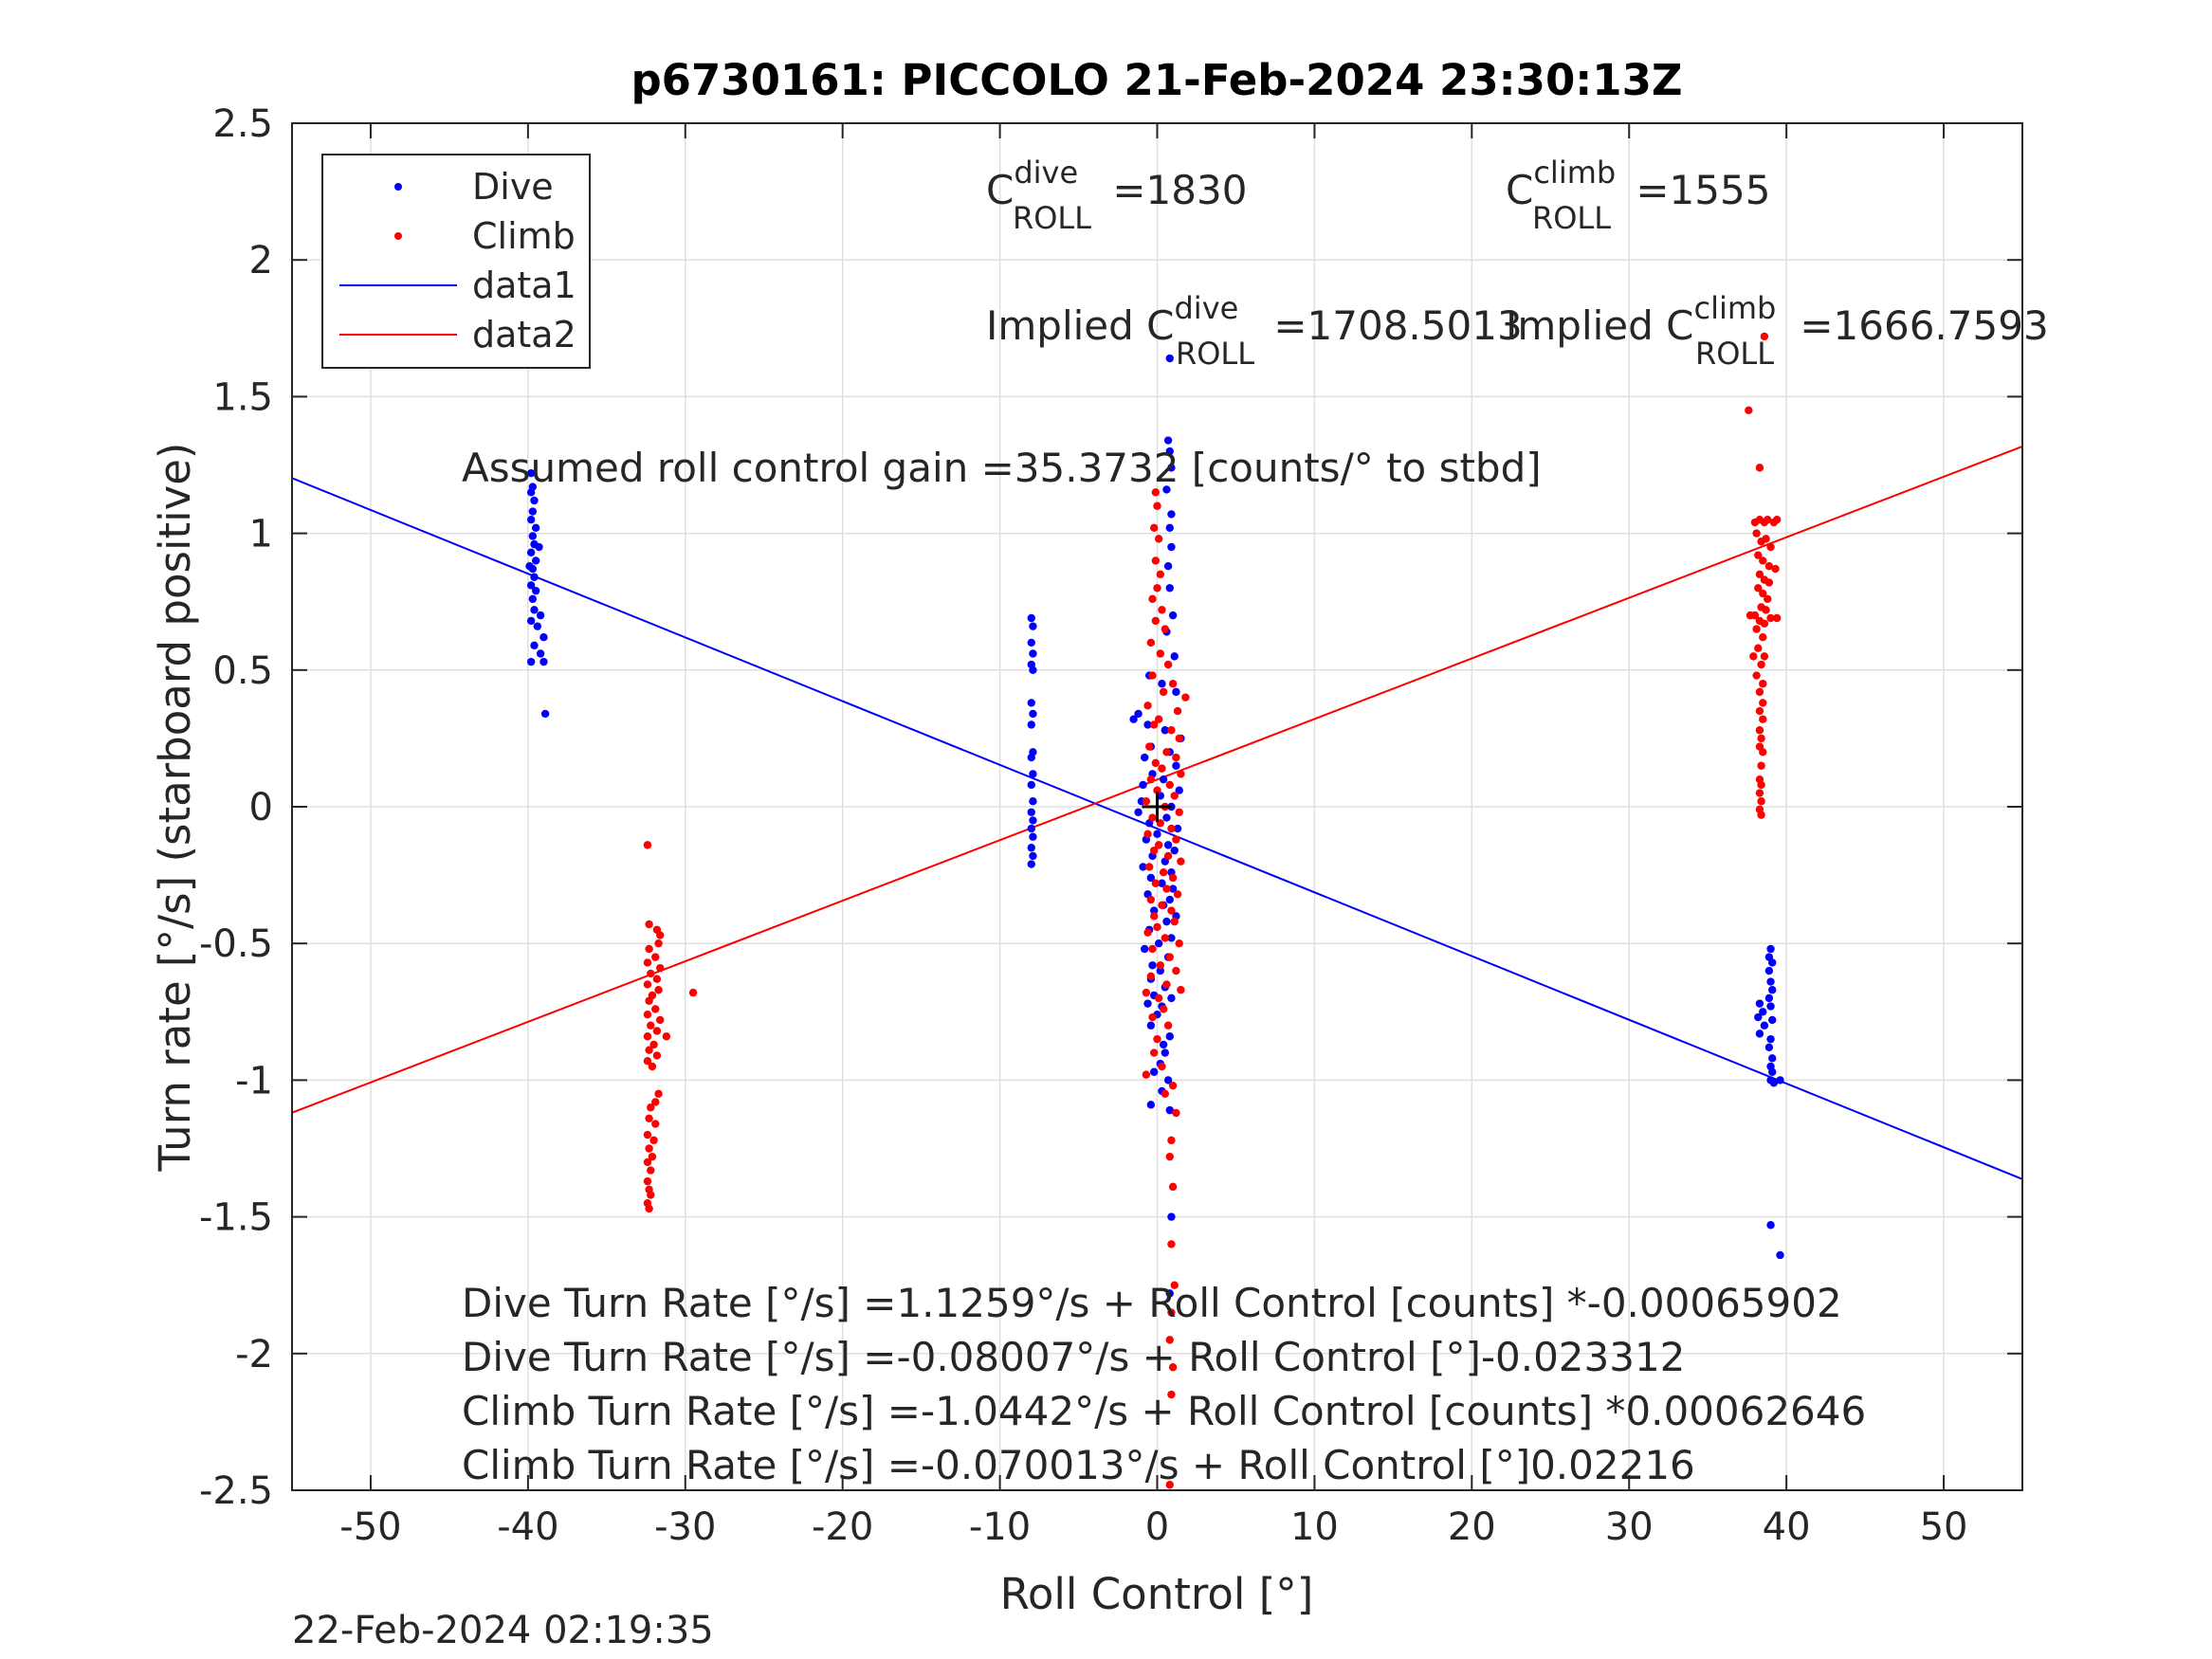  Describe the element at coordinates (236, 1218) in the screenshot. I see `y-tick-label: -1.5` at that location.